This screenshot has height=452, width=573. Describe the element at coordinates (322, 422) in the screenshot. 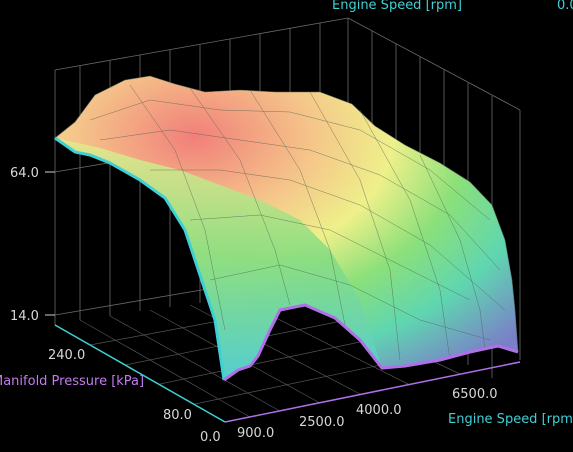

I see `x-tick-label: 2500.0` at that location.